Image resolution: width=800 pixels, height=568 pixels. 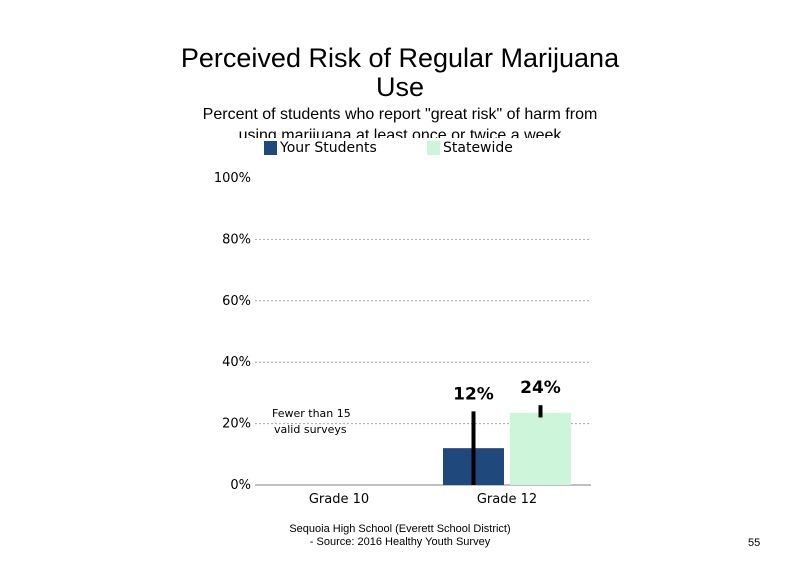 What do you see at coordinates (507, 499) in the screenshot?
I see `x-tick-label: Grade 12` at bounding box center [507, 499].